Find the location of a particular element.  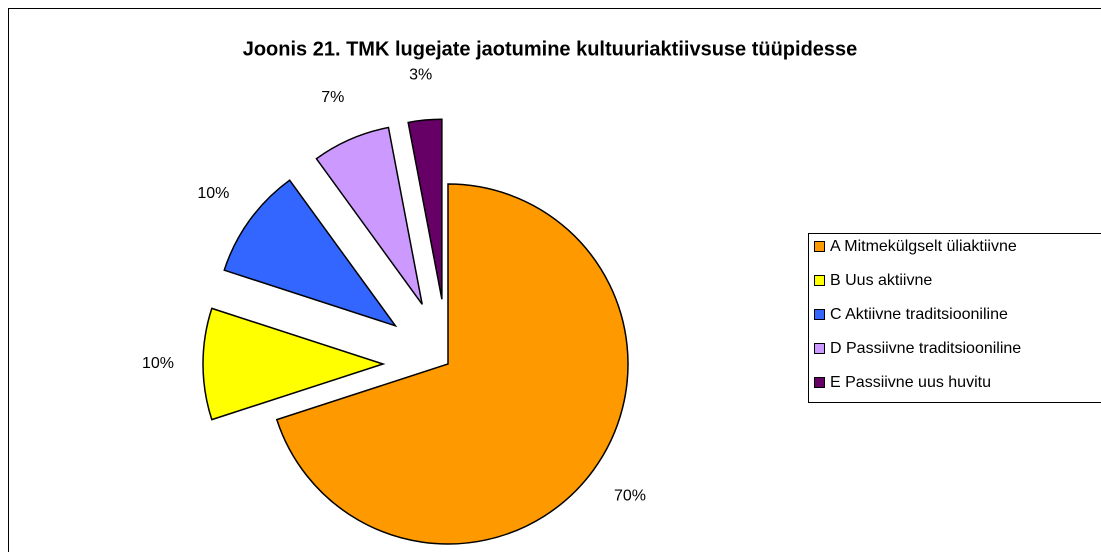

legend-label: E Passiivne uus huvitu is located at coordinates (910, 382).